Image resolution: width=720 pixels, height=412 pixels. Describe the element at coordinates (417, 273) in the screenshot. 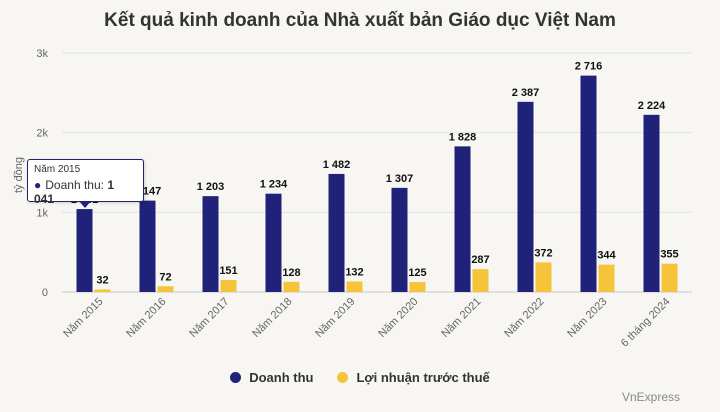

I see `profit-data-label: 125` at that location.